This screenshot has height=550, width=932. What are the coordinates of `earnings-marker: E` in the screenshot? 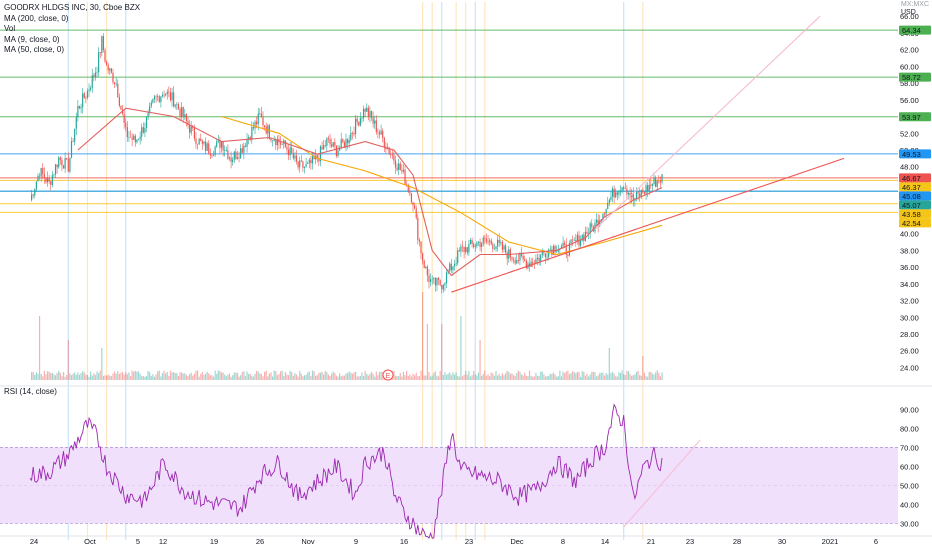 It's located at (388, 375).